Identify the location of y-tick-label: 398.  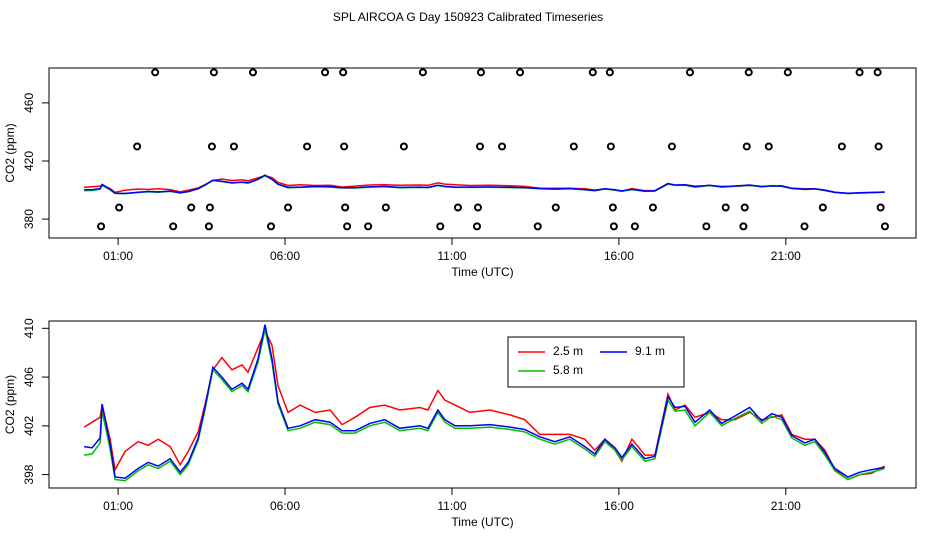
(29, 474).